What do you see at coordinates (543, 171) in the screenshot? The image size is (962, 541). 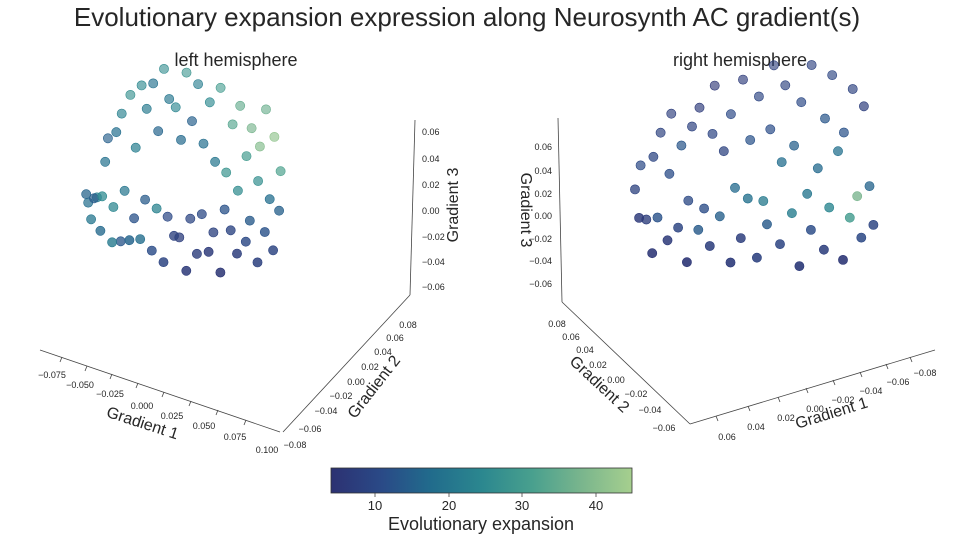 I see `right-g3-tick-5: 0.04` at bounding box center [543, 171].